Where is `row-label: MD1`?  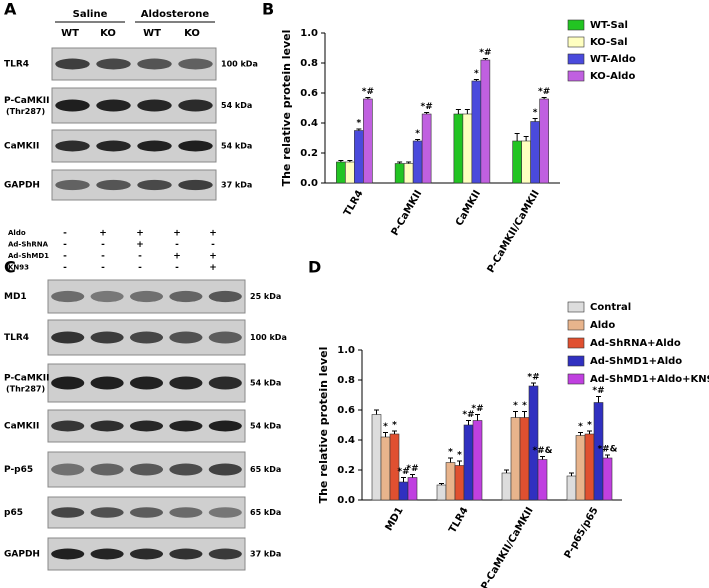 row-label: MD1 is located at coordinates (15, 297).